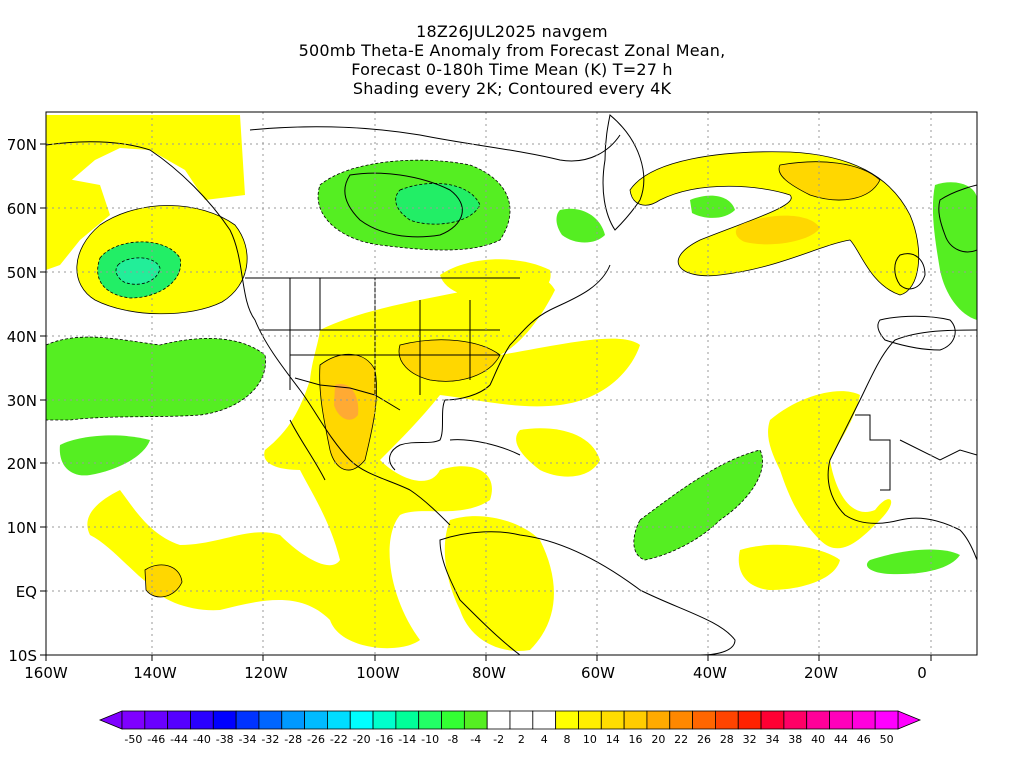  Describe the element at coordinates (910, 271) in the screenshot. I see `coast-british-isles` at that location.